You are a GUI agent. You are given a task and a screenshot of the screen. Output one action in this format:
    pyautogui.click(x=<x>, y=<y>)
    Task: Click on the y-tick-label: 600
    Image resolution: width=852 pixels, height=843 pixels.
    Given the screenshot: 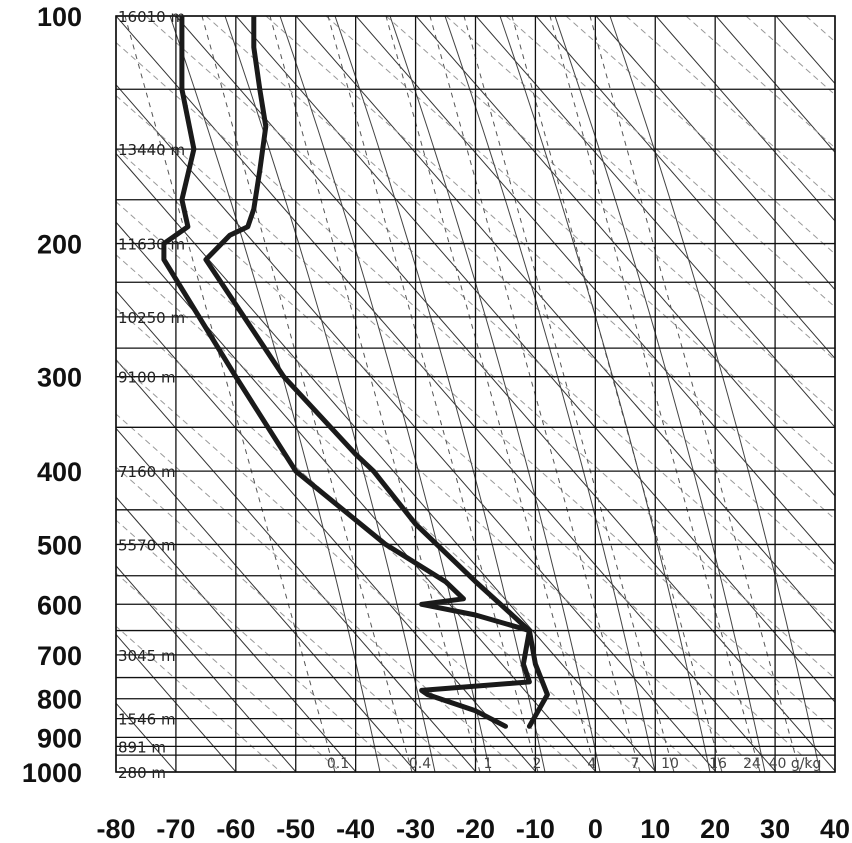 What is the action you would take?
    pyautogui.click(x=59, y=605)
    